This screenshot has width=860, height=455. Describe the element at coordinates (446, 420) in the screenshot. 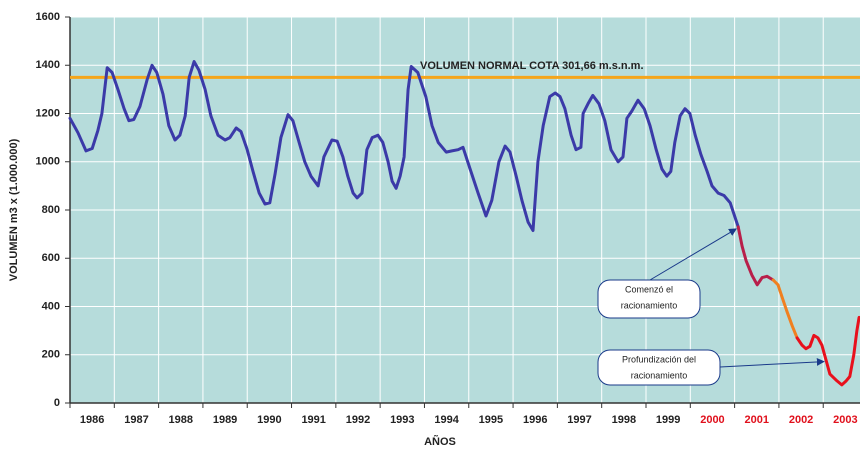

I see `x-tick-label: 1994` at that location.